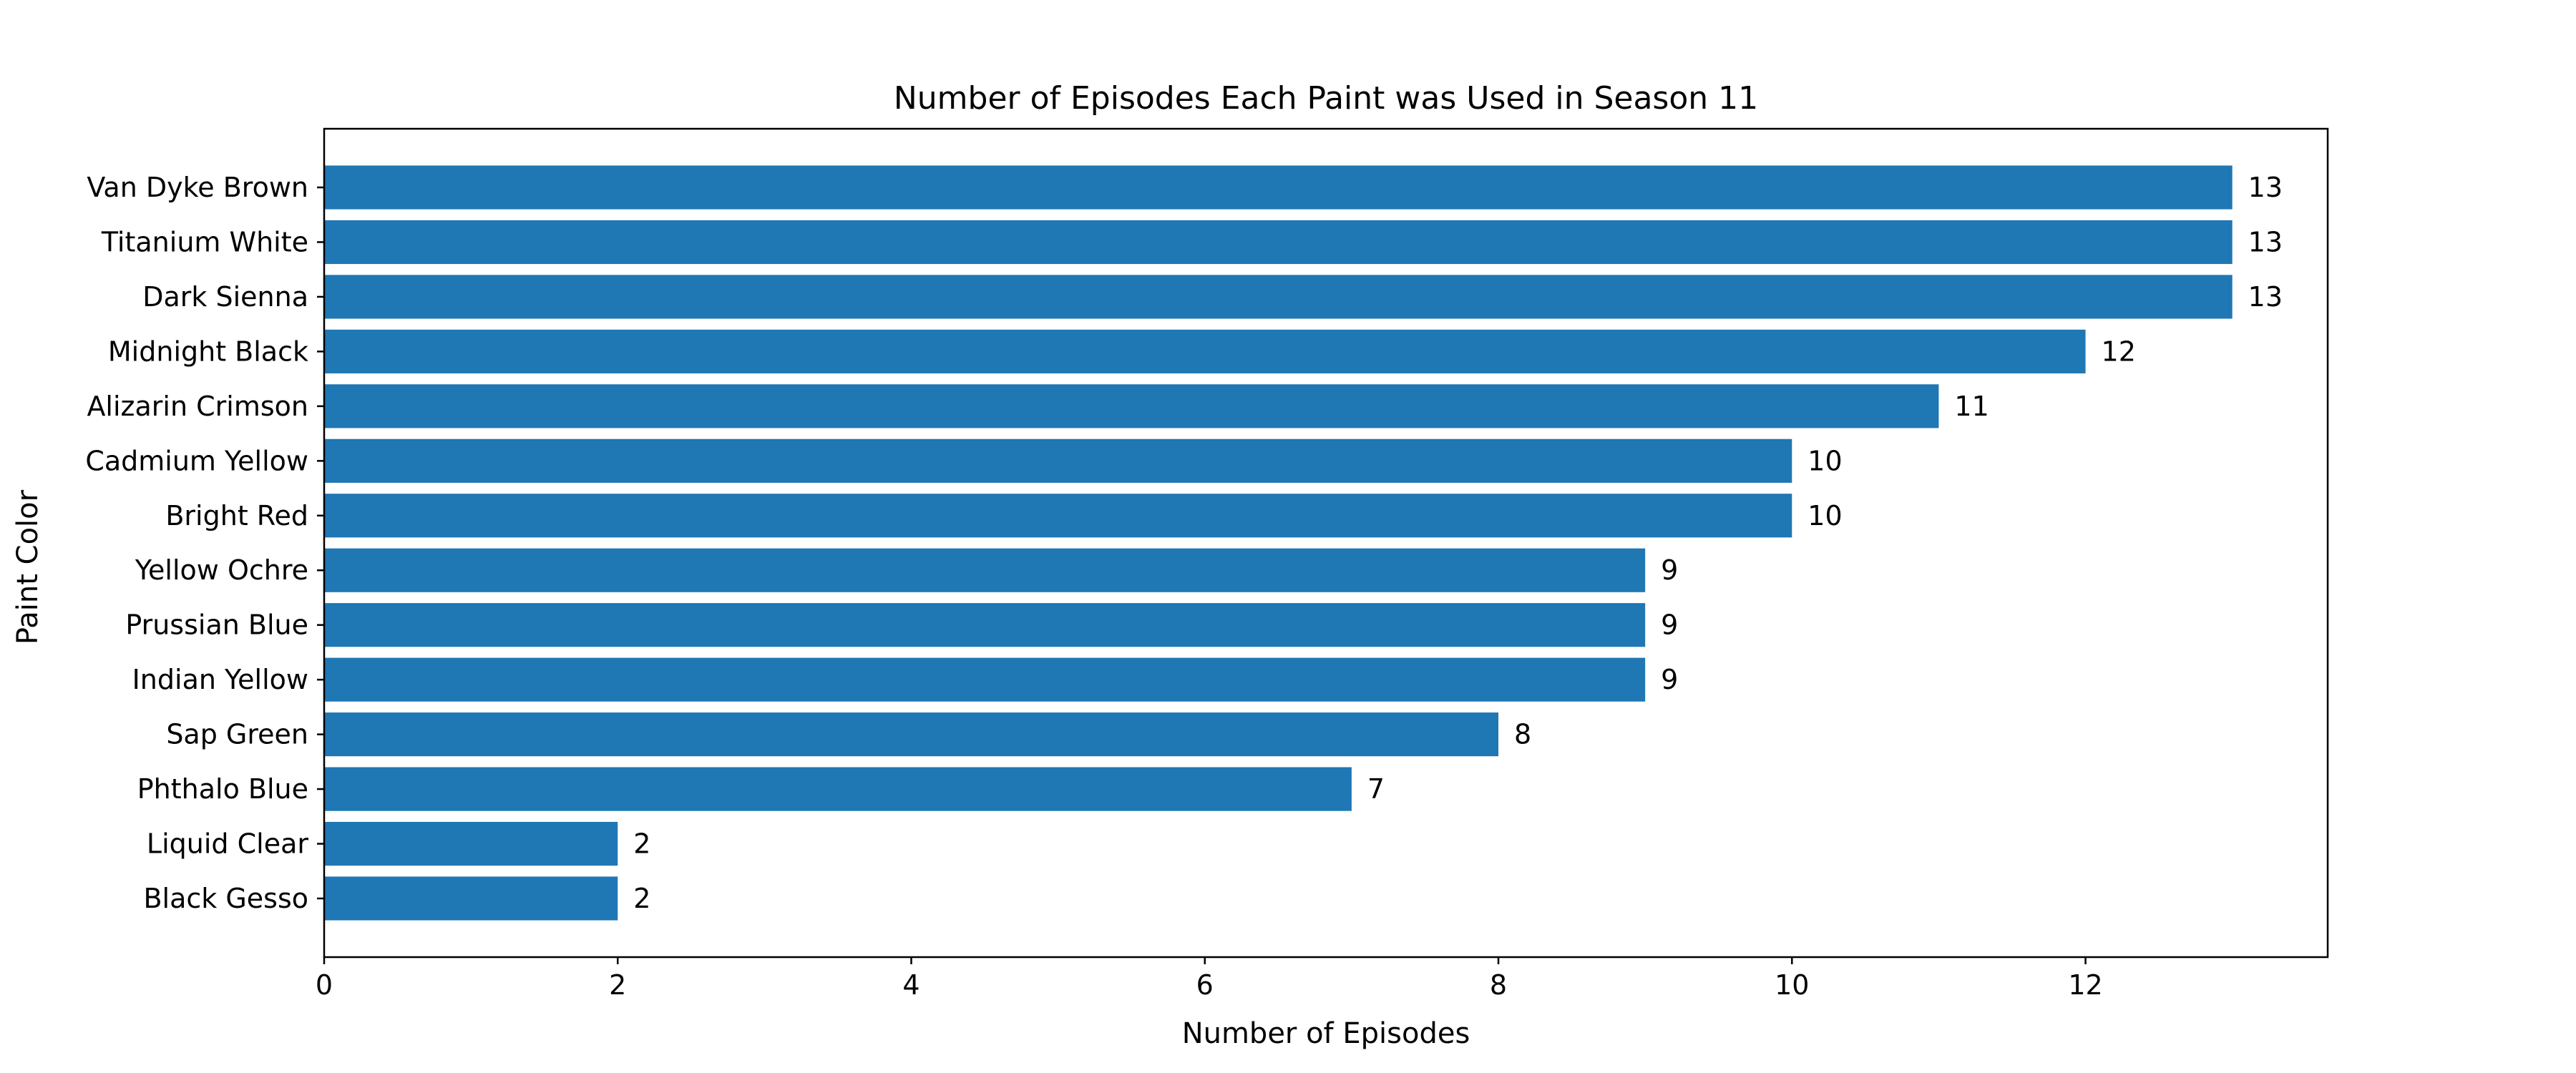 This screenshot has height=1073, width=2576. What do you see at coordinates (237, 734) in the screenshot?
I see `y-tick-label: Sap Green` at bounding box center [237, 734].